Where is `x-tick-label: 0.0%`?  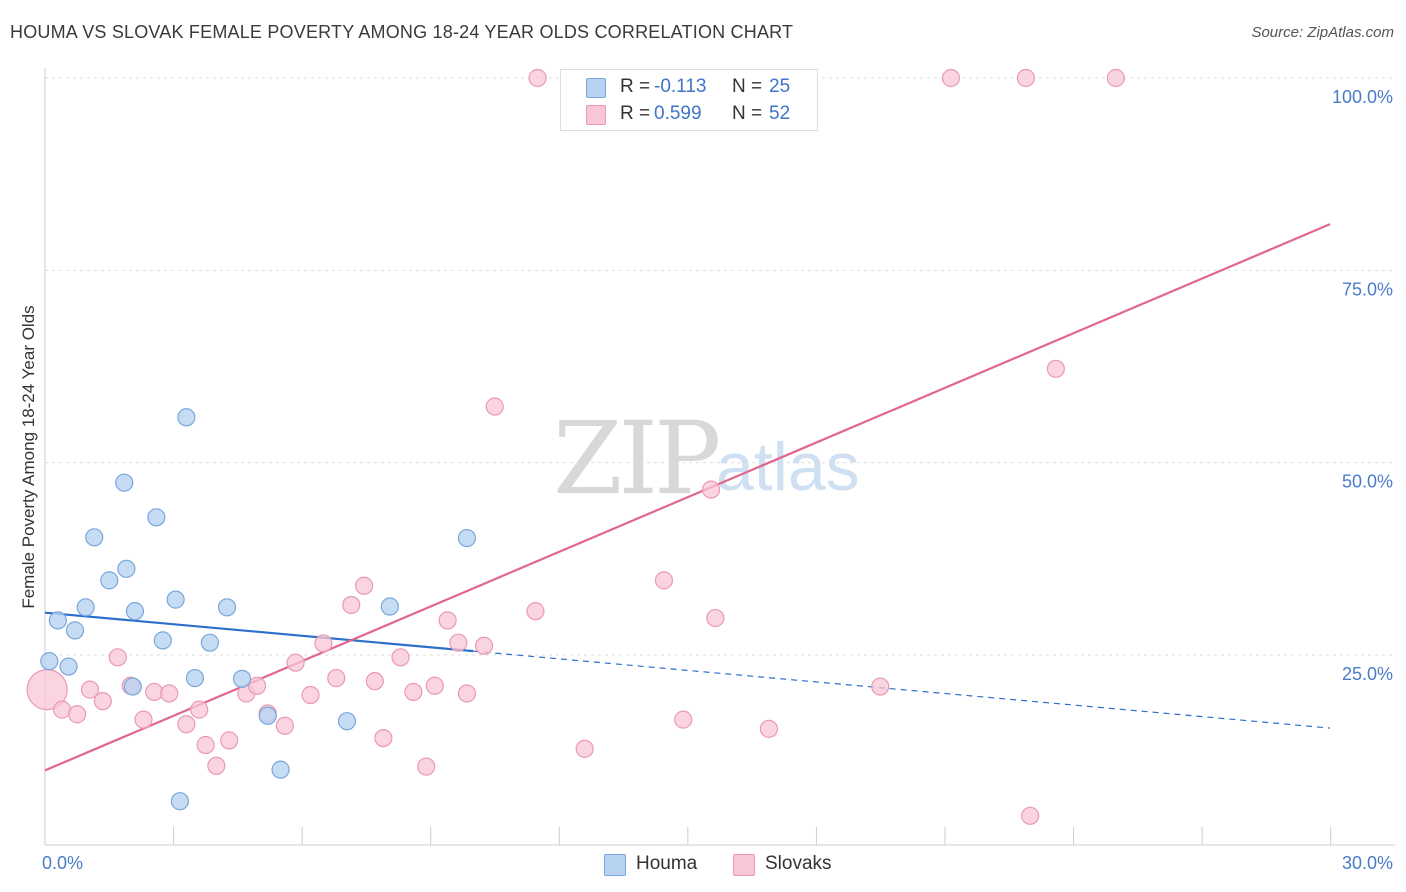 x-tick-label: 0.0% is located at coordinates (62, 863).